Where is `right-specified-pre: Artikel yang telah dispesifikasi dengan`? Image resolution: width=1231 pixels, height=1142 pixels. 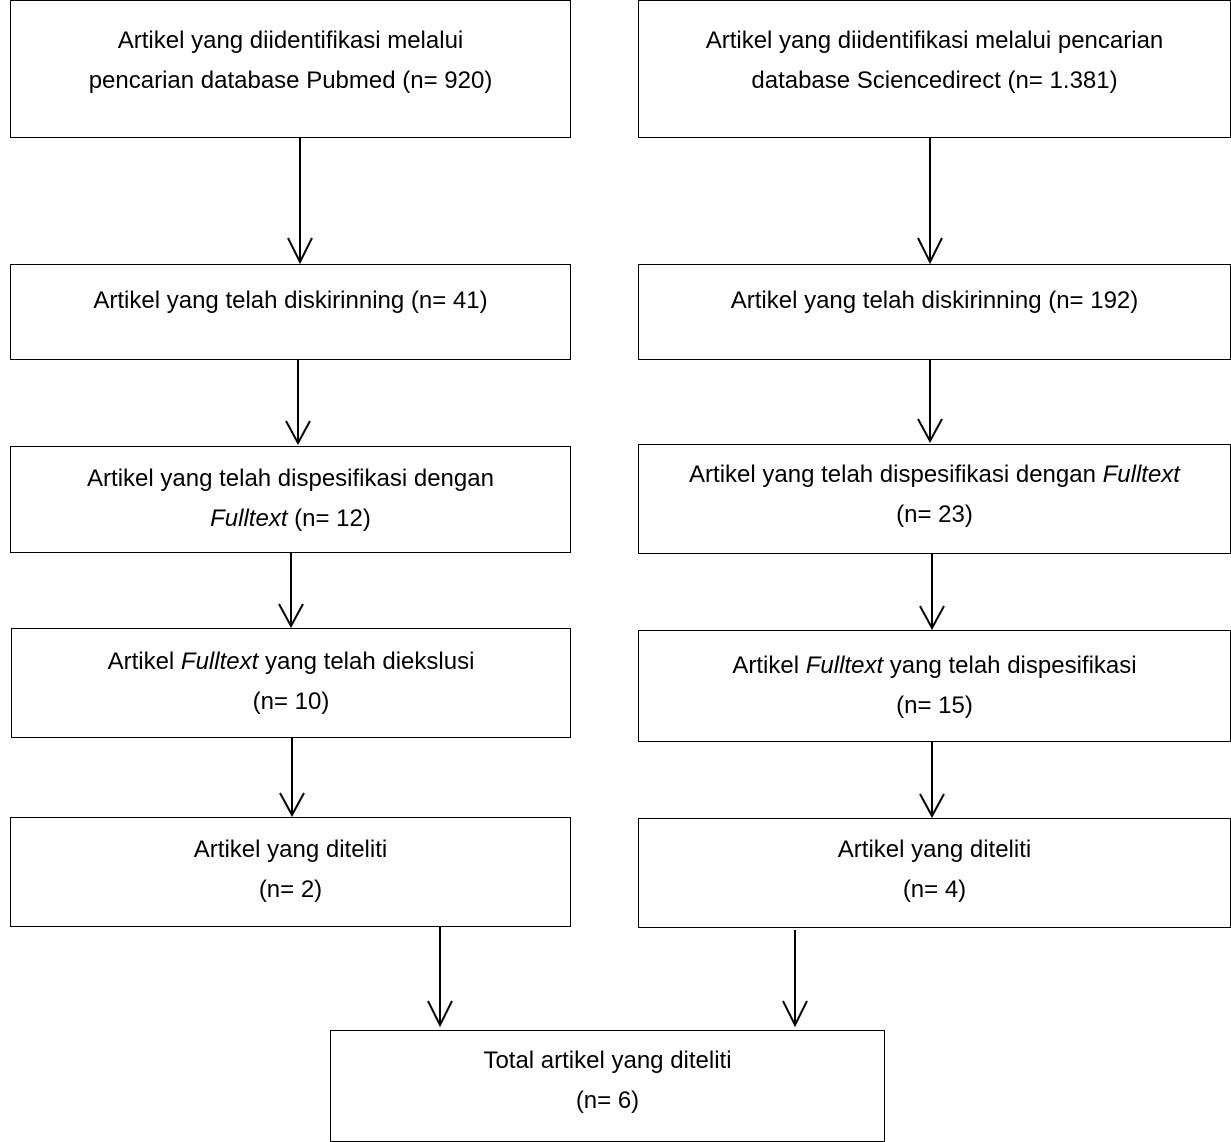 right-specified-pre: Artikel yang telah dispesifikasi dengan is located at coordinates (896, 474).